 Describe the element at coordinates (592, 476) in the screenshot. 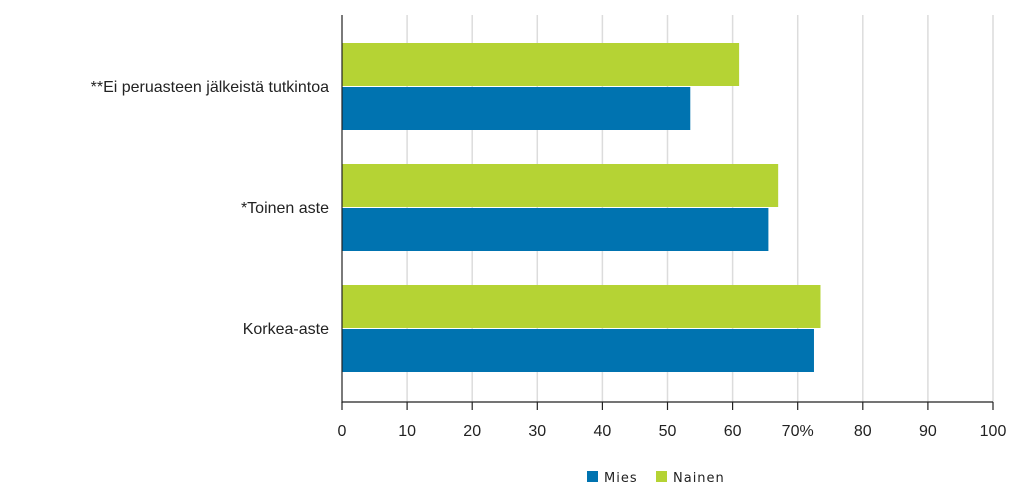

I see `legend-swatch-mies` at that location.